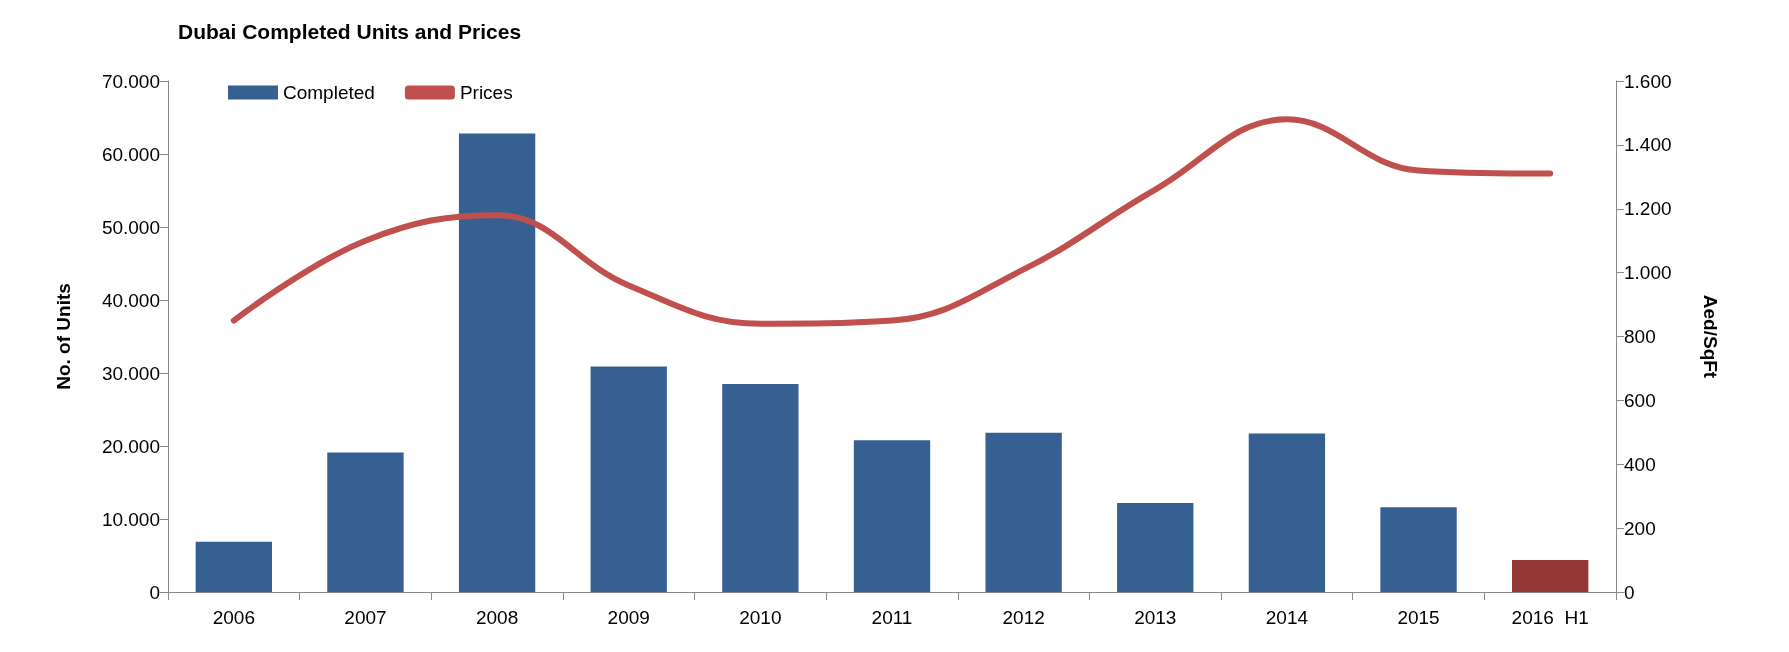 Image resolution: width=1789 pixels, height=652 pixels. What do you see at coordinates (1640, 464) in the screenshot?
I see `y2-tick-label: 400` at bounding box center [1640, 464].